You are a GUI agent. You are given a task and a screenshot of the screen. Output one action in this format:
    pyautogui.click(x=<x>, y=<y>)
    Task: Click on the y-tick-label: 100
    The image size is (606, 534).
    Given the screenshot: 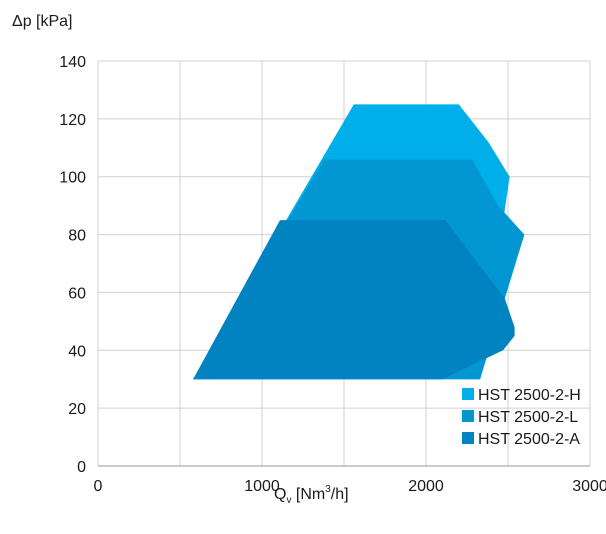 What is the action you would take?
    pyautogui.click(x=72, y=178)
    